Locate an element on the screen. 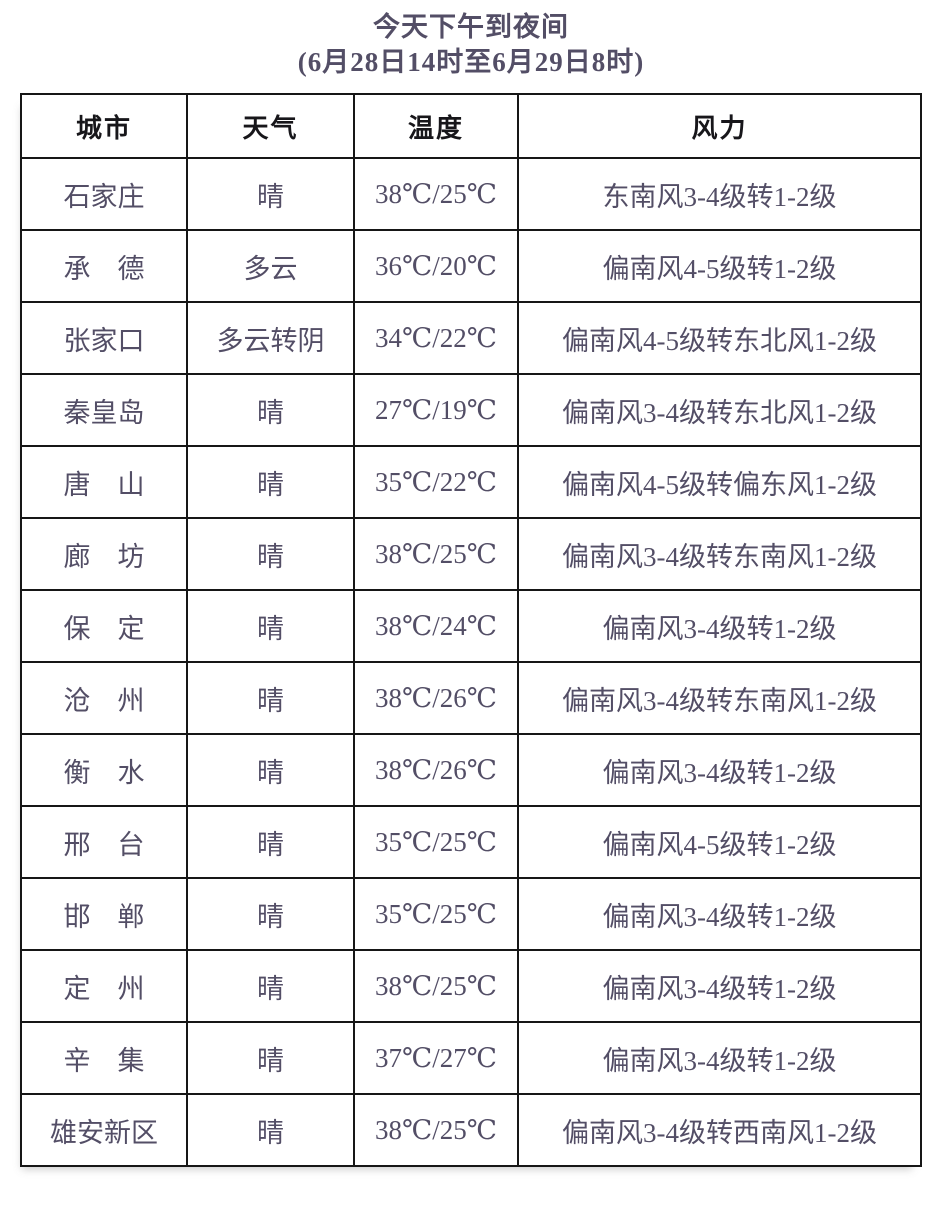 Image resolution: width=942 pixels, height=1218 pixels. city-cell: 辛 集 is located at coordinates (104, 1058).